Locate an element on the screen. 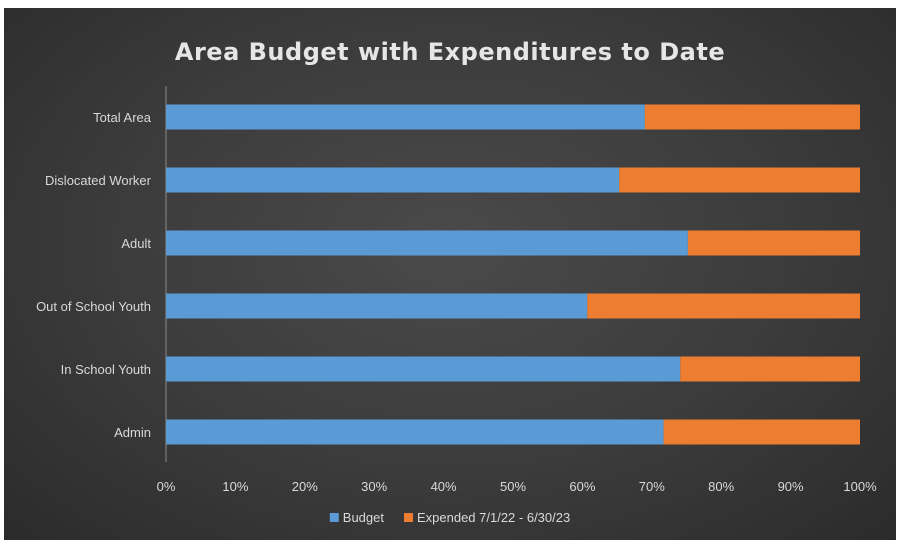 The height and width of the screenshot is (542, 900). category-label: Admin is located at coordinates (132, 432).